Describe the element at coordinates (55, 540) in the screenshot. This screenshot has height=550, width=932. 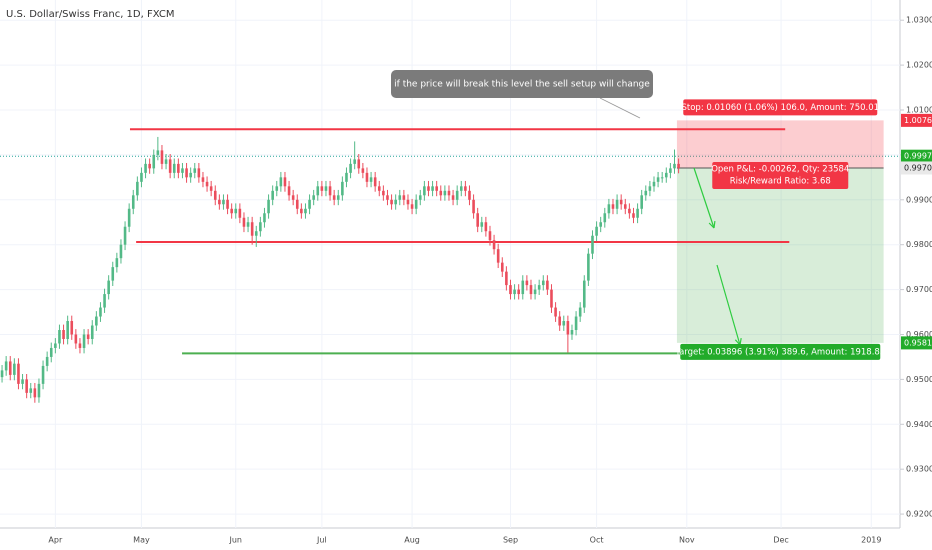
I see `x-tick-label: Apr` at that location.